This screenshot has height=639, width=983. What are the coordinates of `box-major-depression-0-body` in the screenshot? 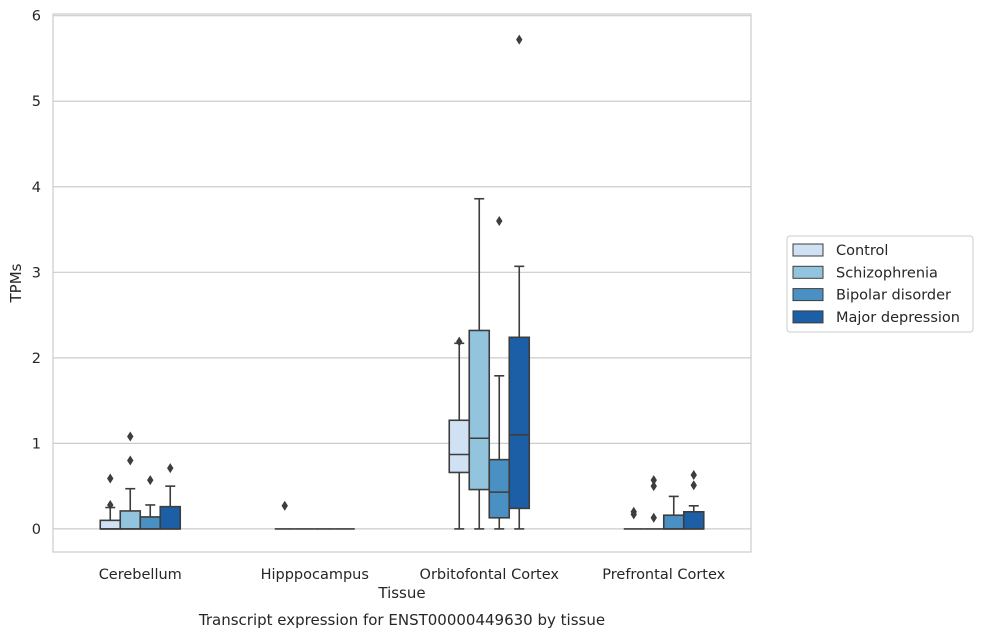 It's located at (170, 517).